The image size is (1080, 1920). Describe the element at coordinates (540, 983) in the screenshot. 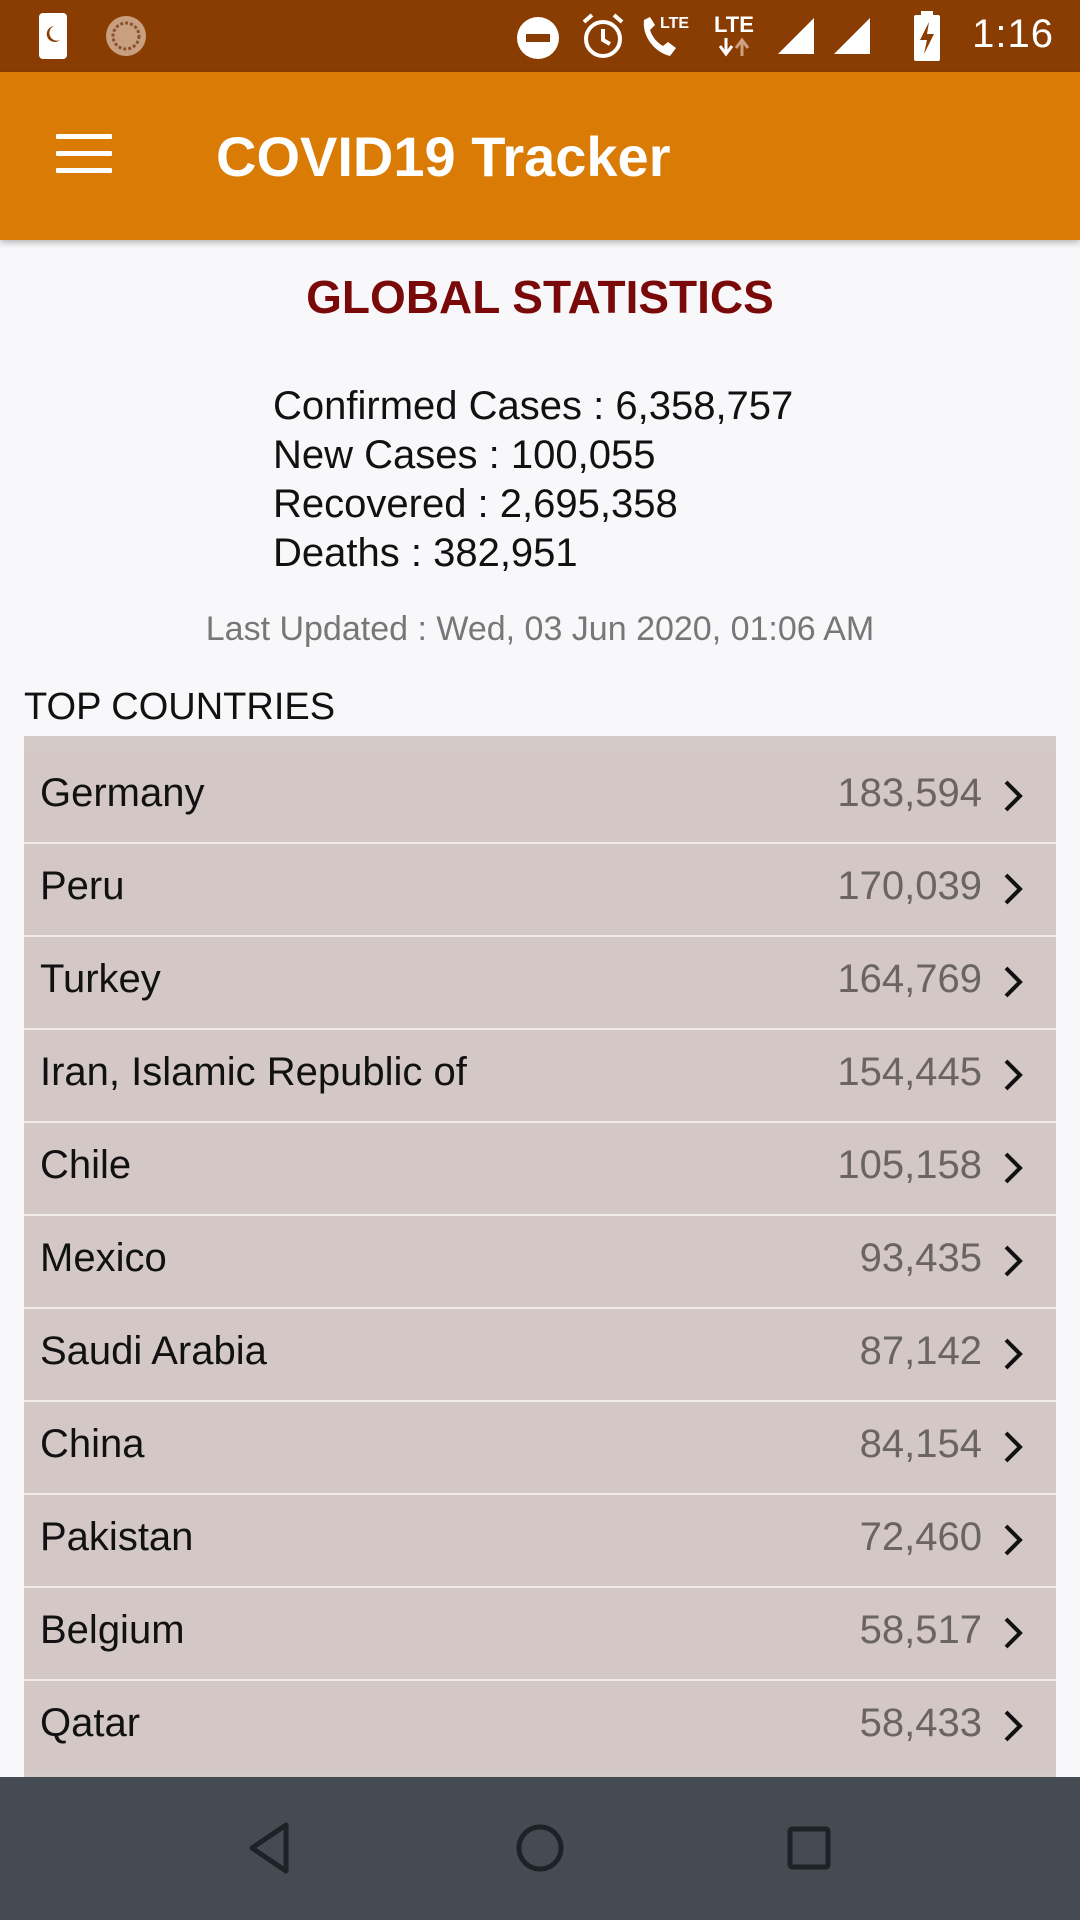

I see `list-item: Turkey 164,769` at that location.